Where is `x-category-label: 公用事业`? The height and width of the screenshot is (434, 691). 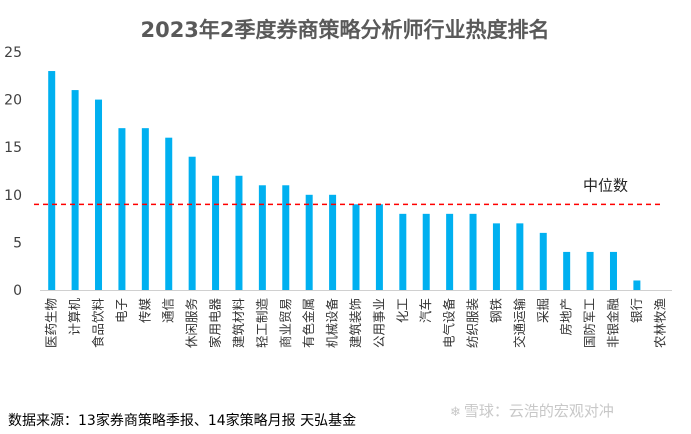 x-category-label: 公用事业 is located at coordinates (378, 323).